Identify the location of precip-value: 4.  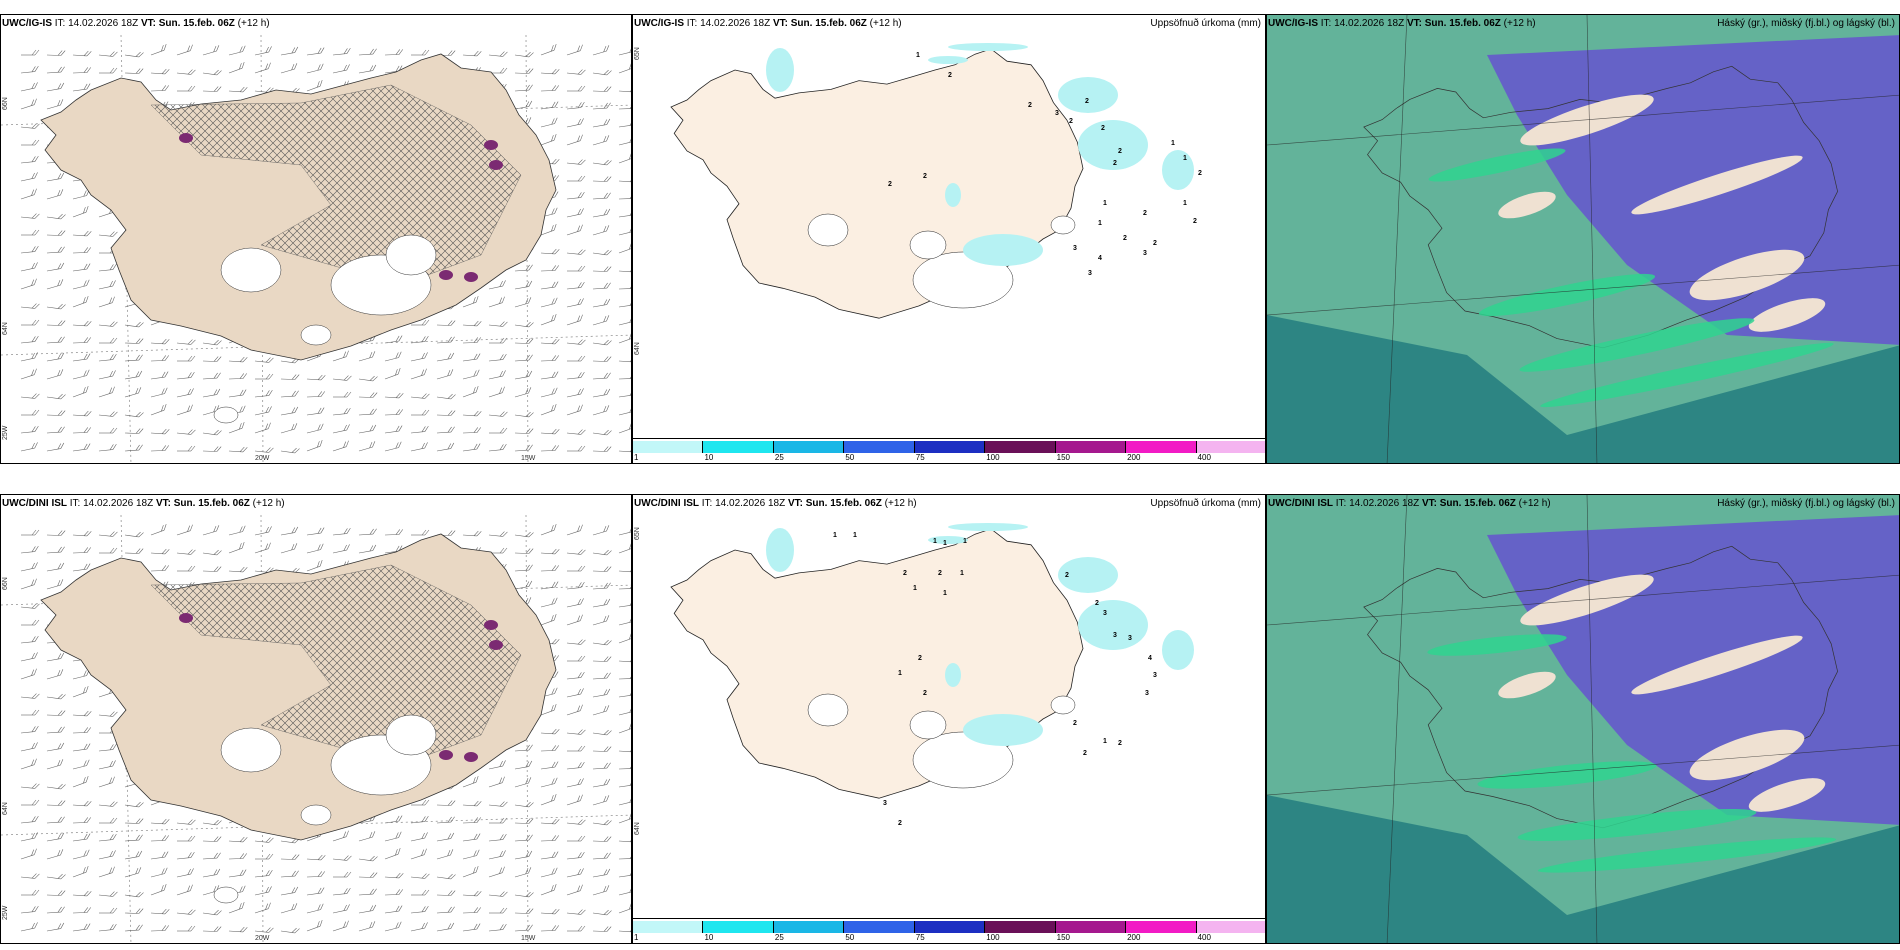
(1100, 258).